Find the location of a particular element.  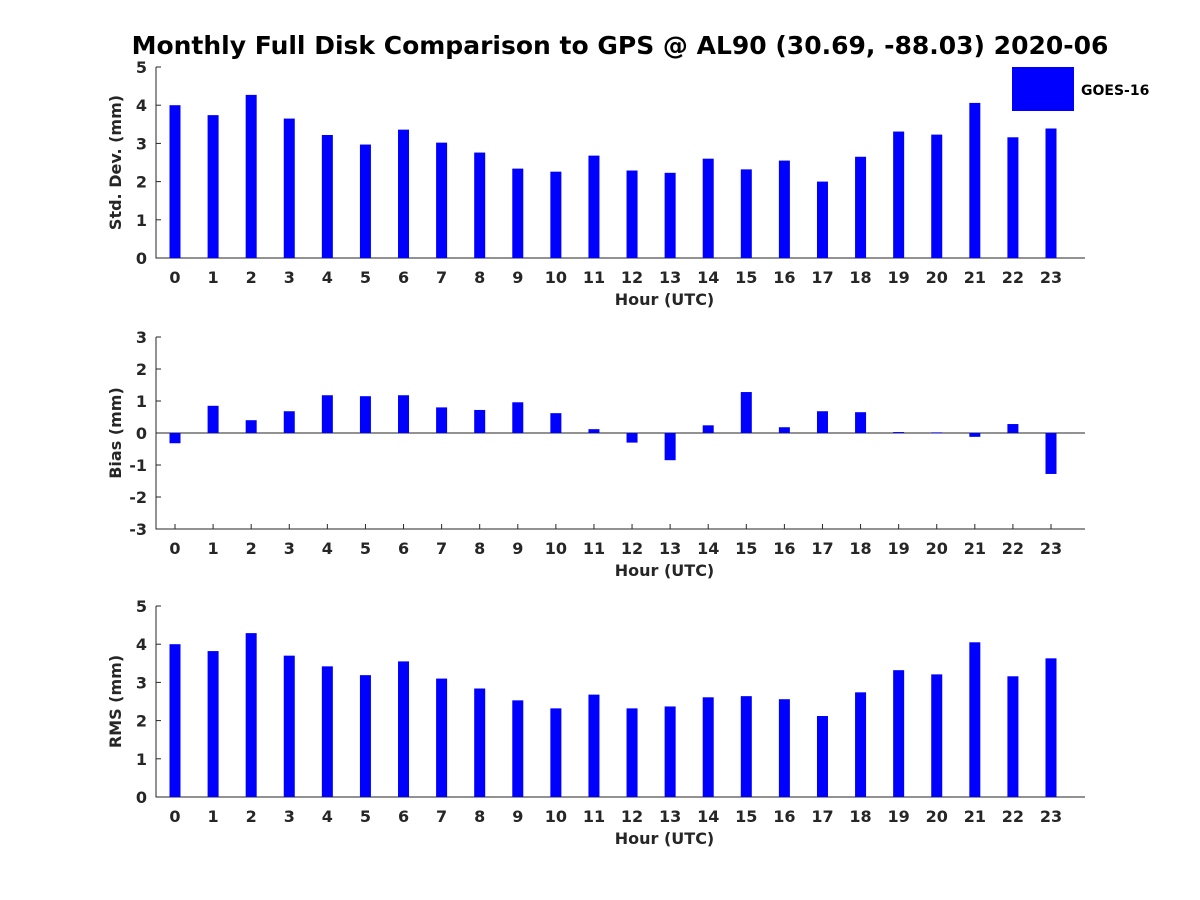

legend-swatch-goes16 is located at coordinates (1043, 89).